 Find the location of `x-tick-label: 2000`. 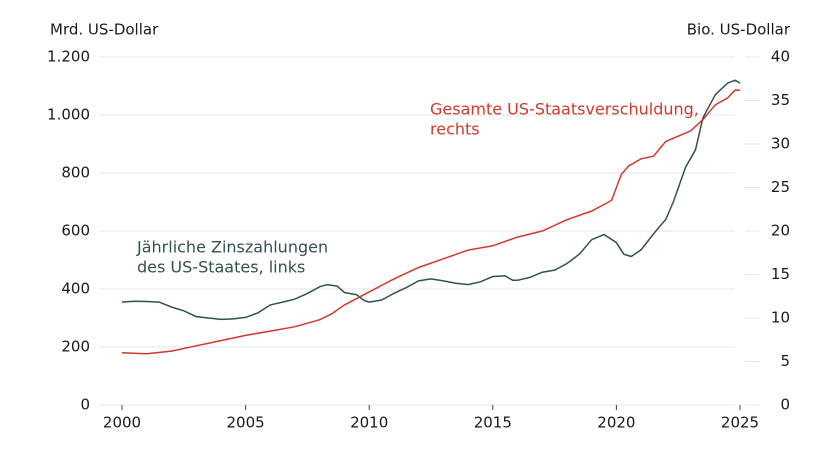

x-tick-label: 2000 is located at coordinates (122, 423).